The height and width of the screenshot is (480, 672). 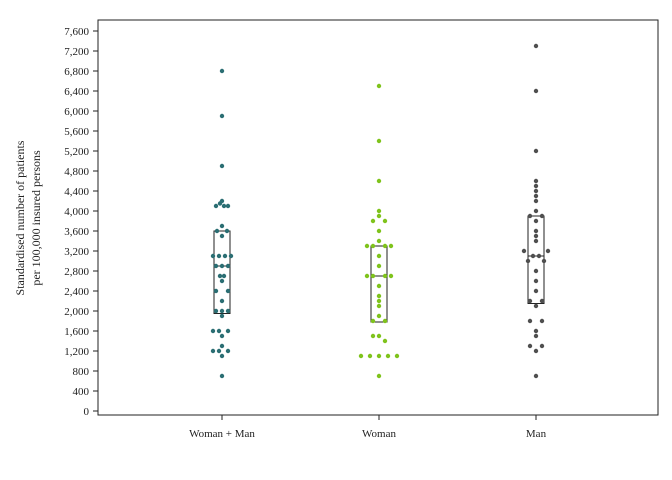 What do you see at coordinates (76, 232) in the screenshot?
I see `y-tick-label: 3,600` at bounding box center [76, 232].